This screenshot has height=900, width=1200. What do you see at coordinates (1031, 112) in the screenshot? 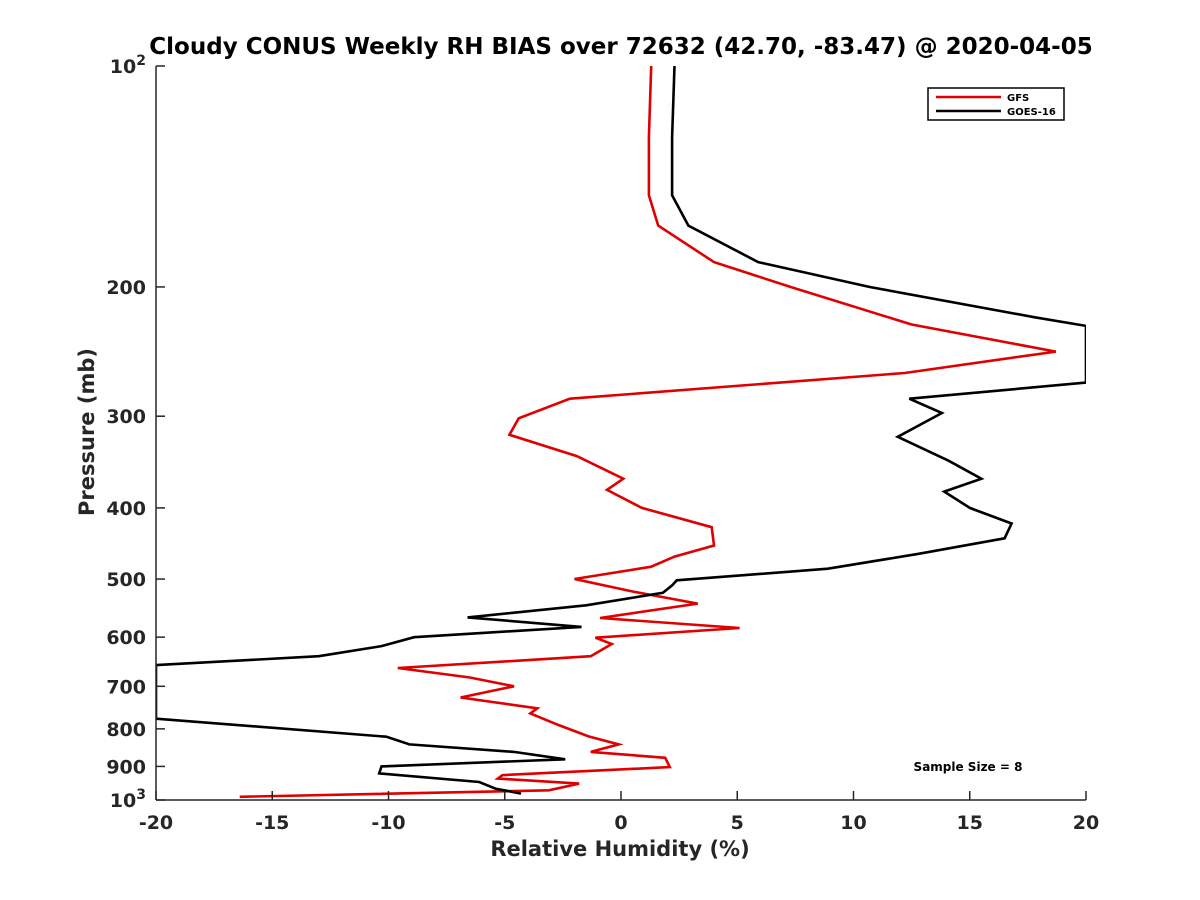
I see `legend-label-goes16: GOES-16` at bounding box center [1031, 112].